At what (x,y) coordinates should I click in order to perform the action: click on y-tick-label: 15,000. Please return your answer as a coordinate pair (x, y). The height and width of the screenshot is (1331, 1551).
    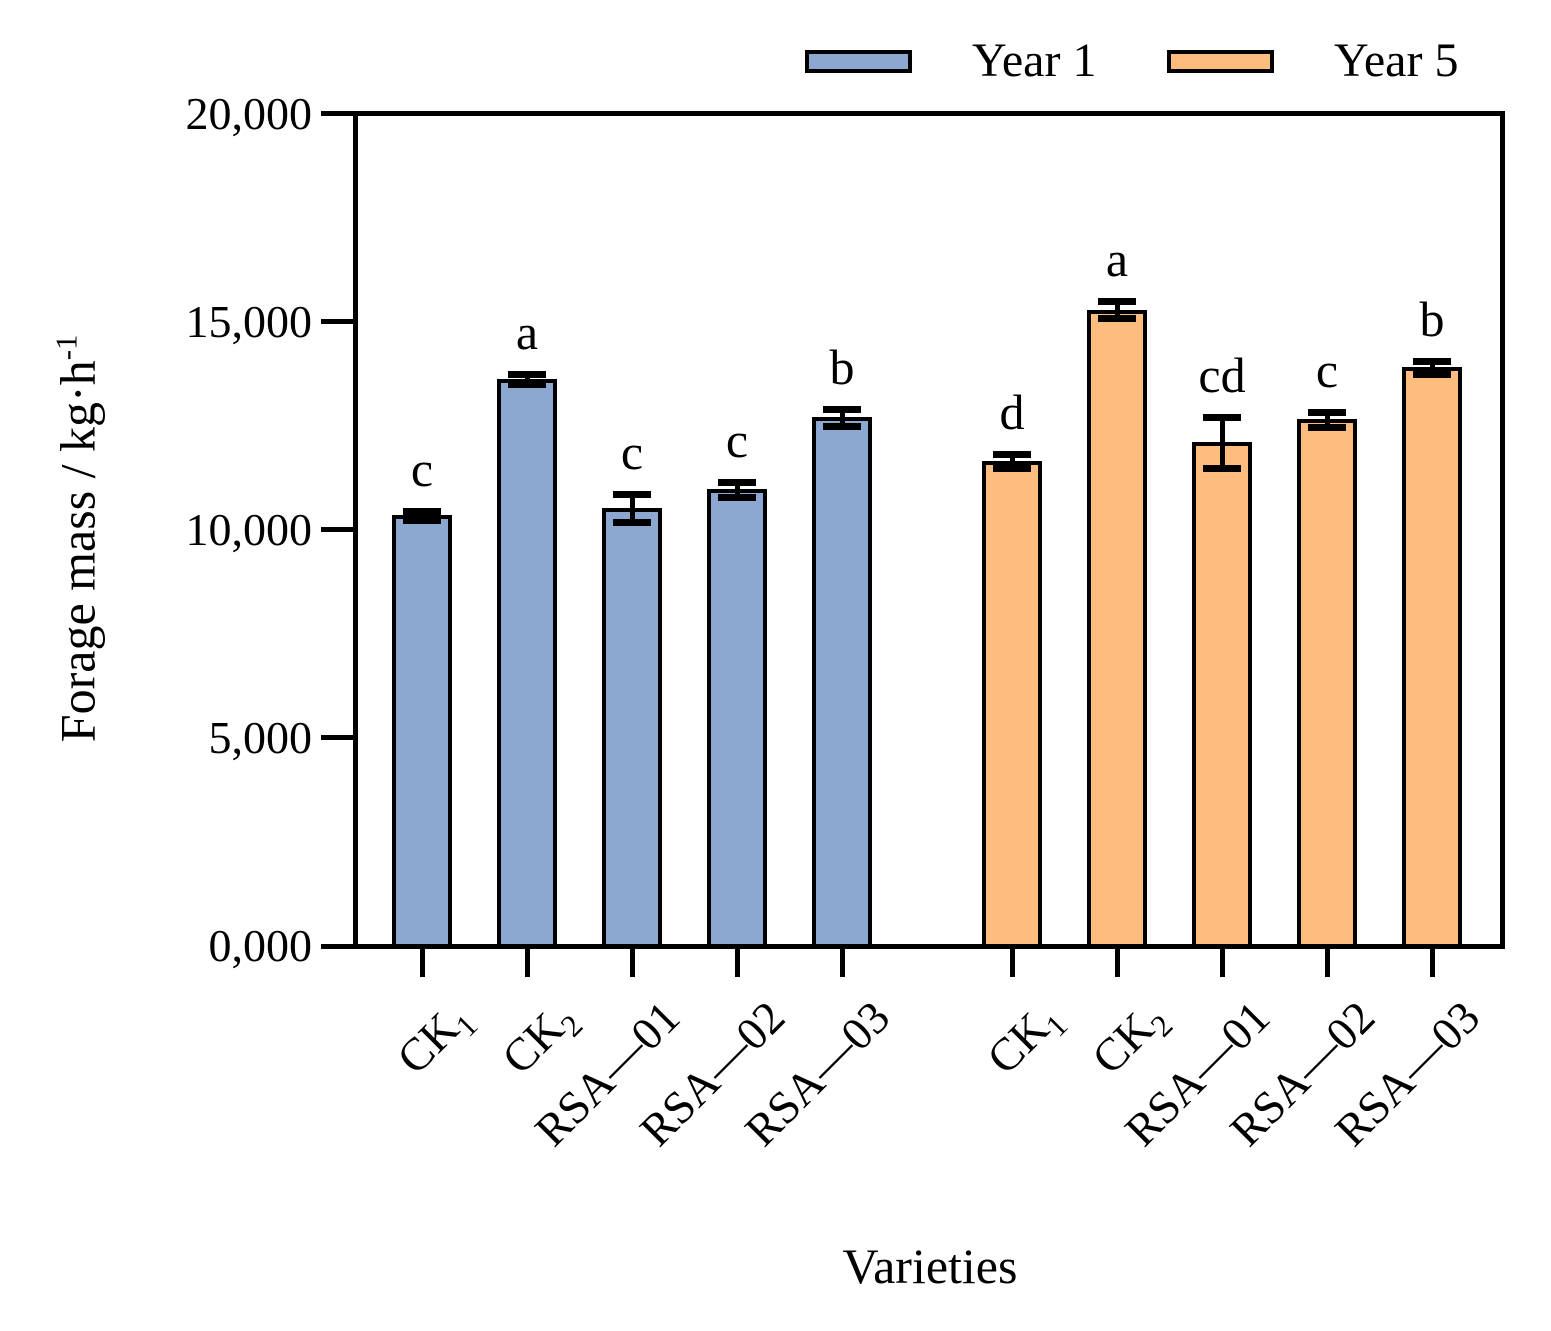
    Looking at the image, I should click on (249, 321).